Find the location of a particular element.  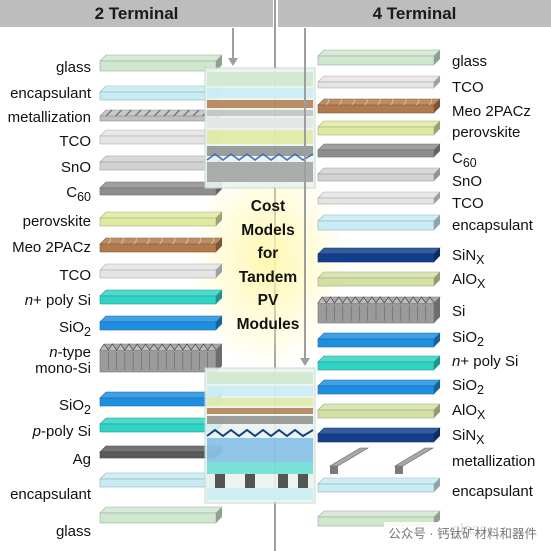

right-layer-label: Si is located at coordinates (459, 311).